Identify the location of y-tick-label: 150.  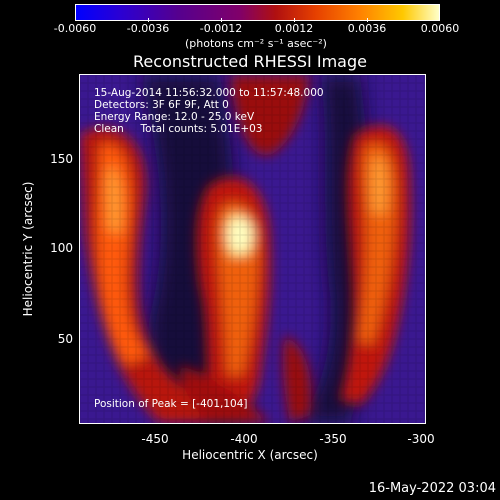
(61, 159).